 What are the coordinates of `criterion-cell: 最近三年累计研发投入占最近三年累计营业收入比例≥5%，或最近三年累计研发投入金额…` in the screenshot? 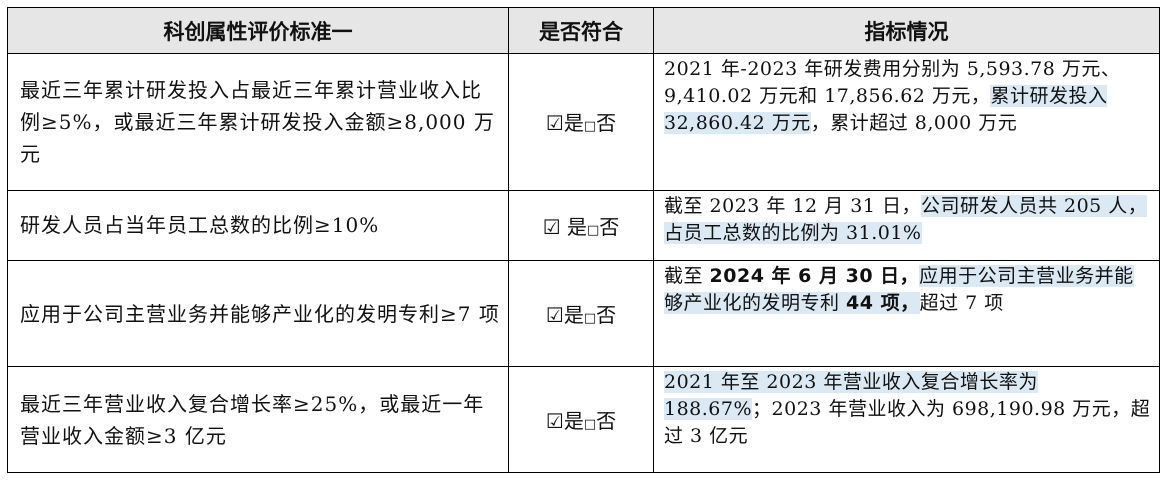 It's located at (258, 122).